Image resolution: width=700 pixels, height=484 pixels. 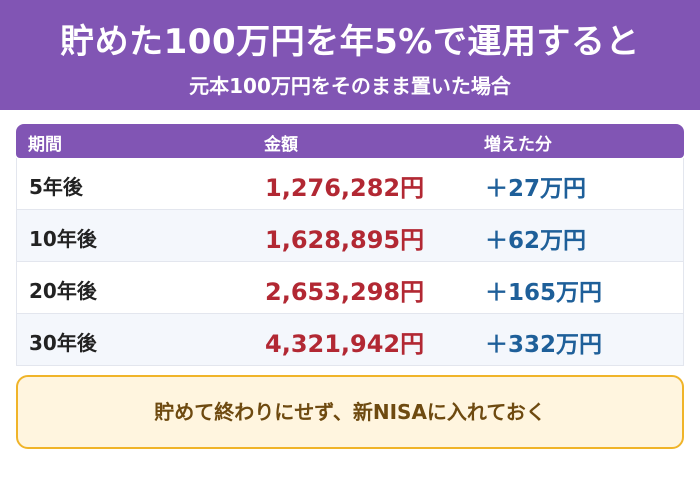 I want to click on table-row: 20年後 2,653,298円 ＋165万円, so click(x=350, y=288).